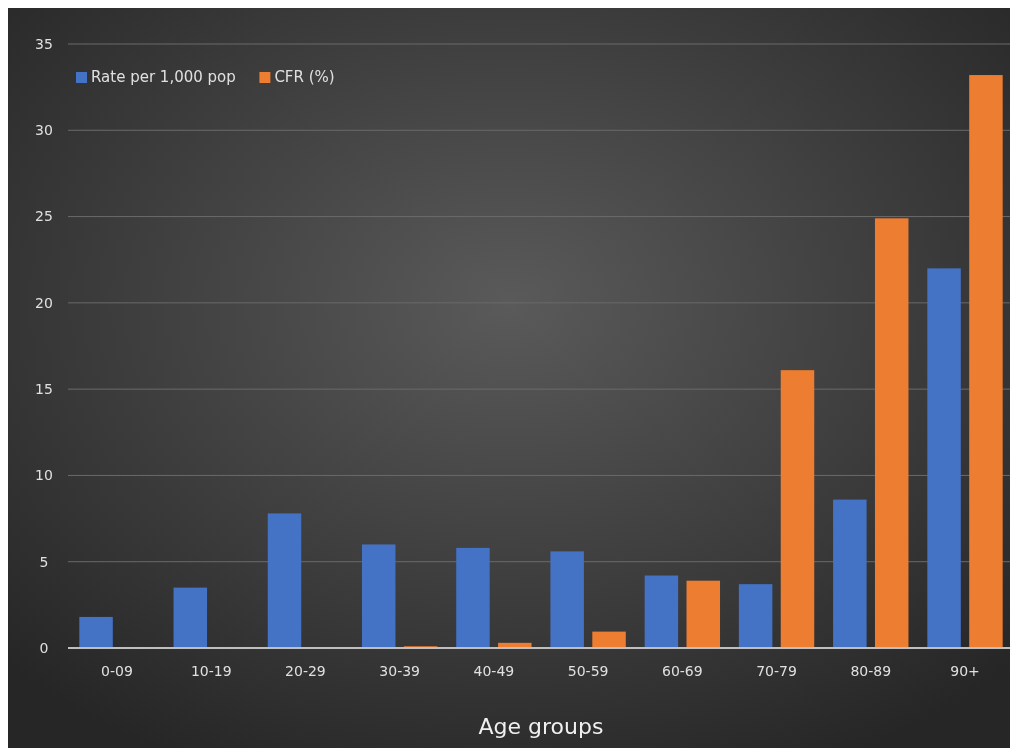  What do you see at coordinates (44, 216) in the screenshot?
I see `y-tick-label: 25` at bounding box center [44, 216].